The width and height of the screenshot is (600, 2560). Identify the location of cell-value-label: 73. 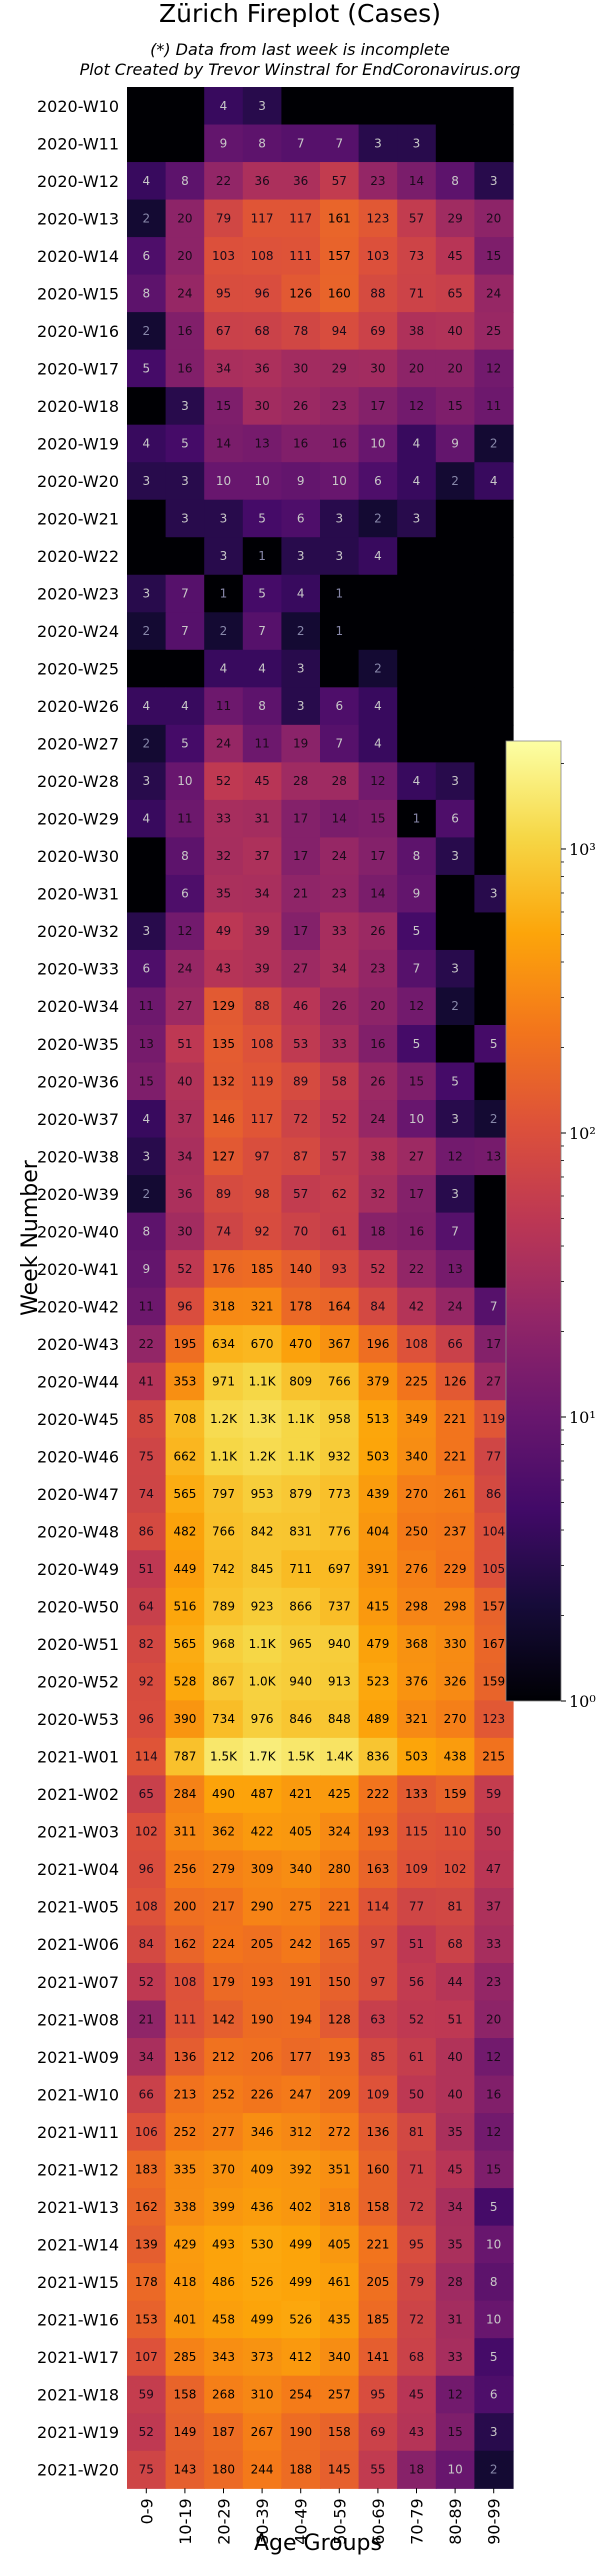
(416, 256).